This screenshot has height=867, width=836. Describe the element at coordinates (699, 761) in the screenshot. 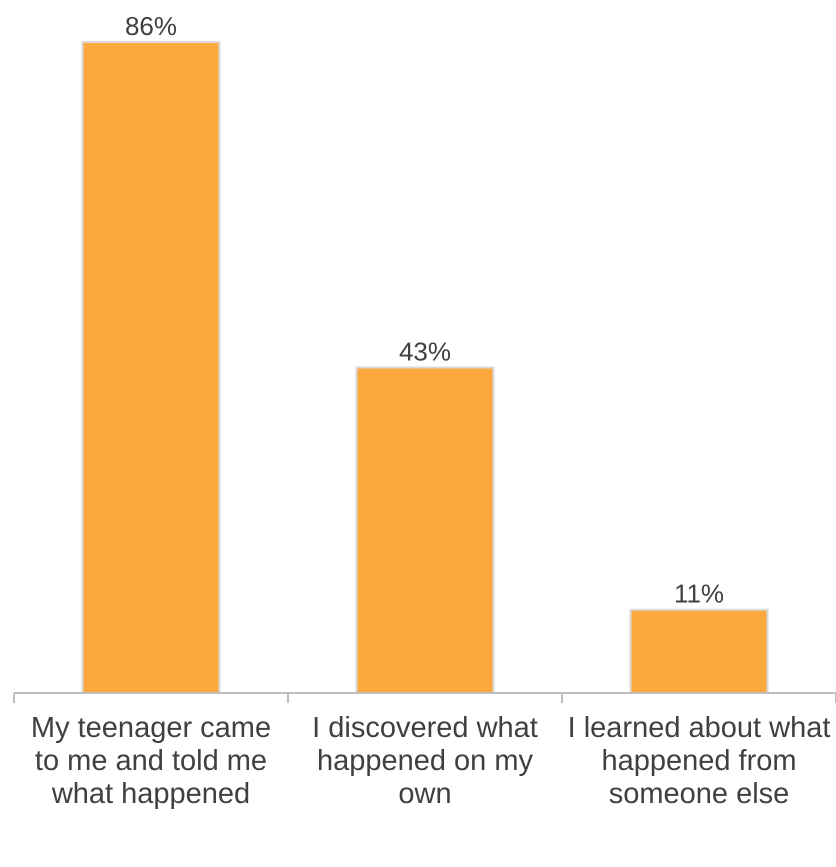

I see `x-tick-label: I learned about what happened from someone else` at that location.